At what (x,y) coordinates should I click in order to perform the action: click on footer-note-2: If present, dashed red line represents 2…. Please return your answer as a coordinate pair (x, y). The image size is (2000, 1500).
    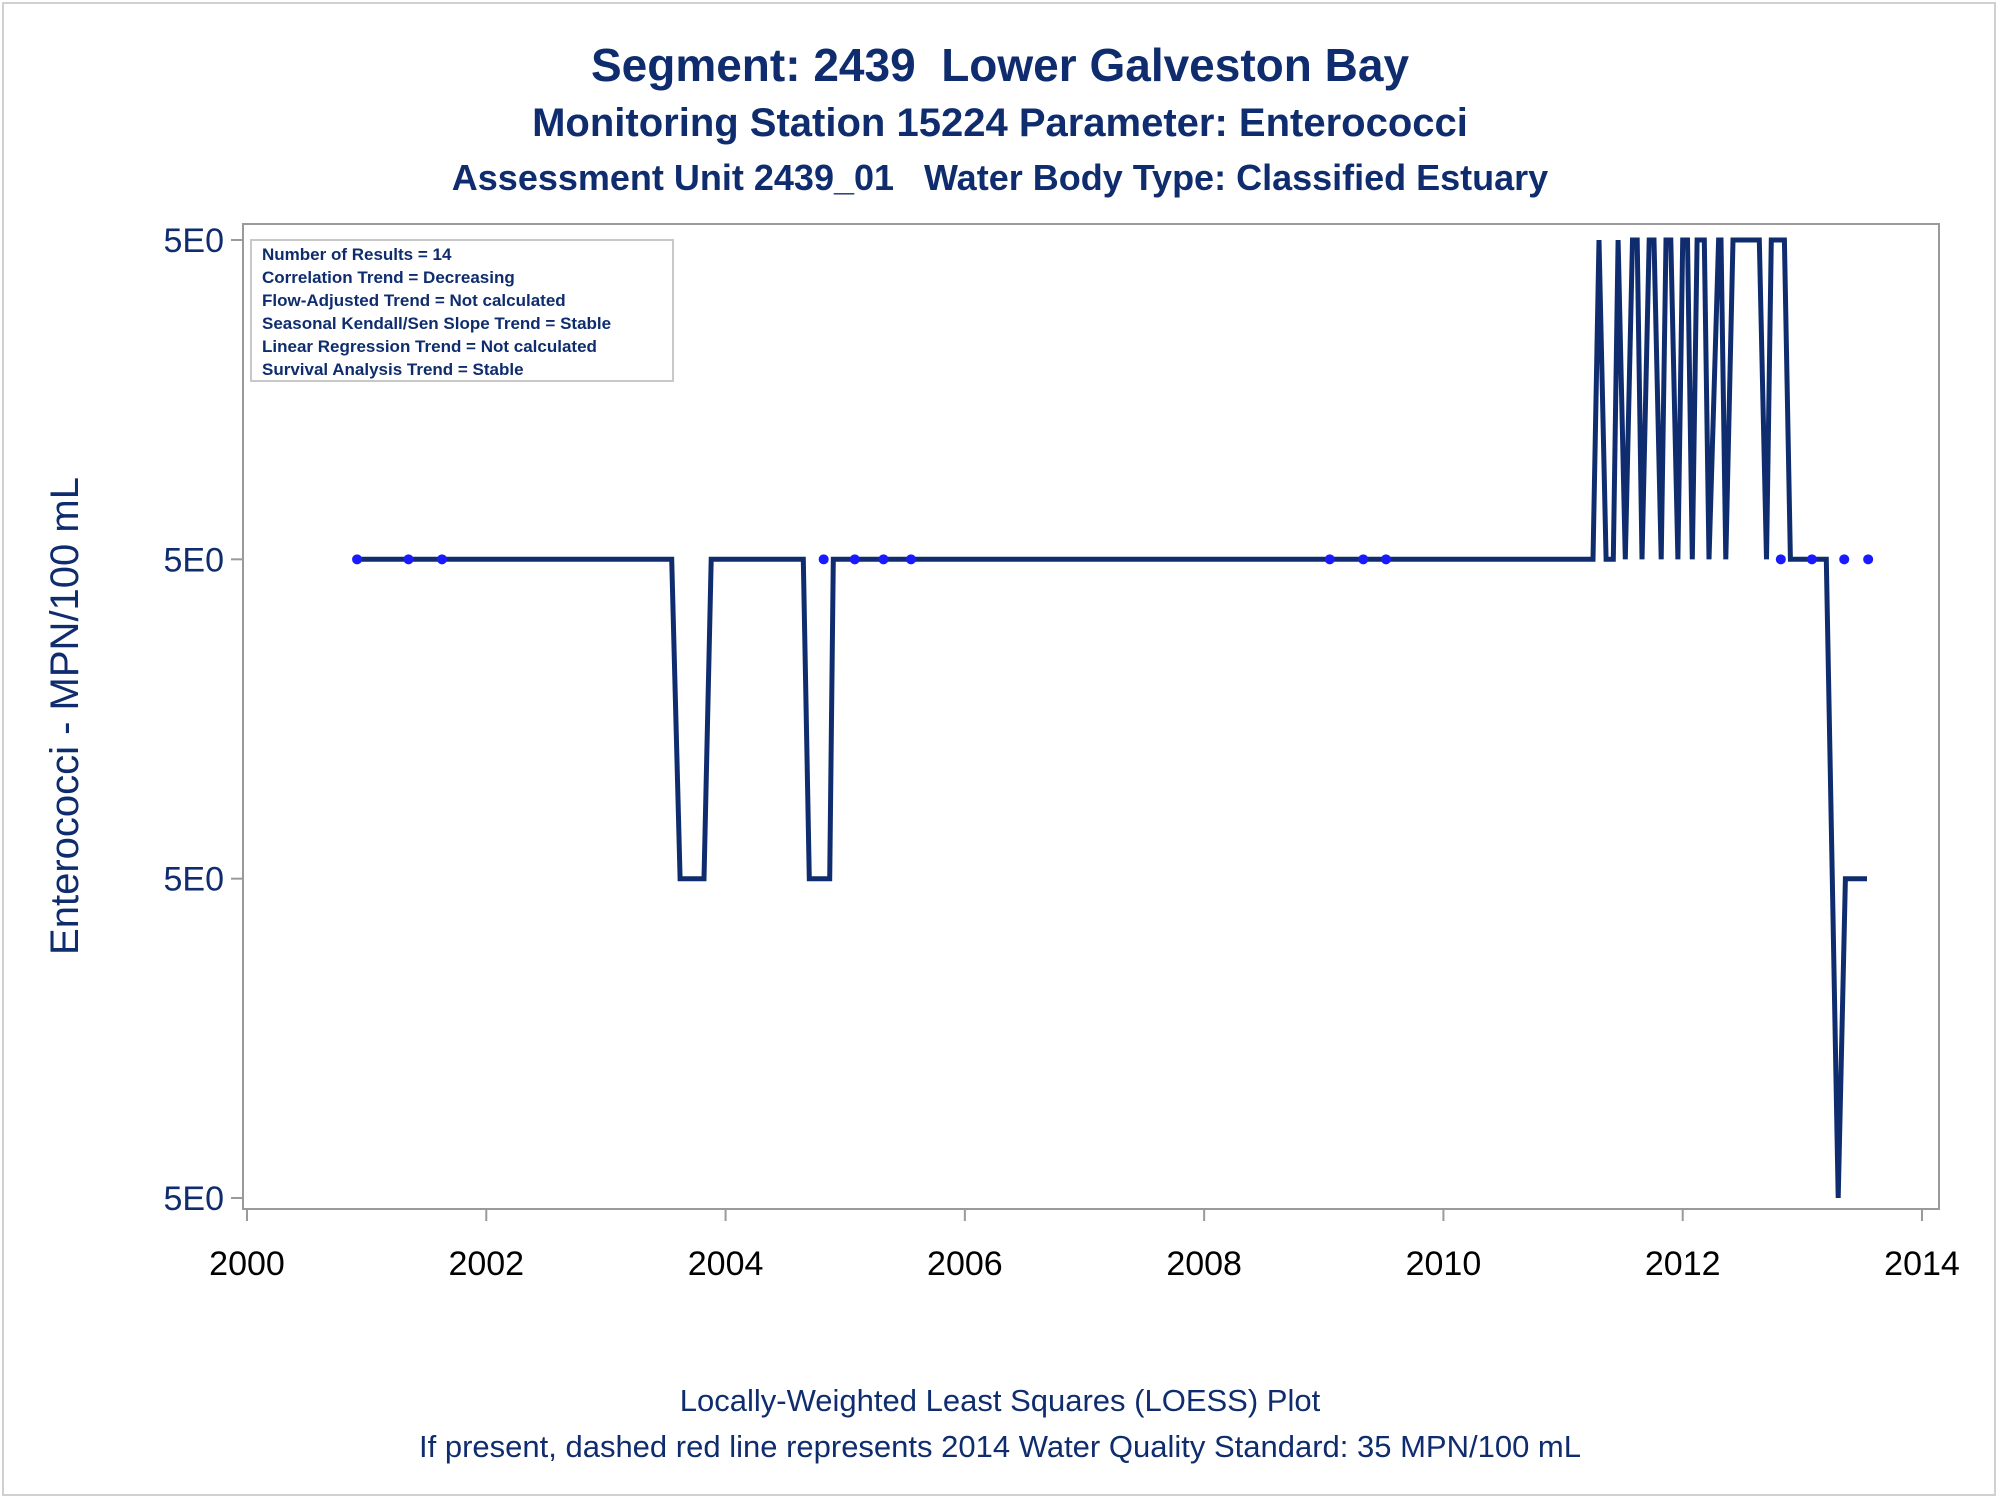
    Looking at the image, I should click on (1000, 1446).